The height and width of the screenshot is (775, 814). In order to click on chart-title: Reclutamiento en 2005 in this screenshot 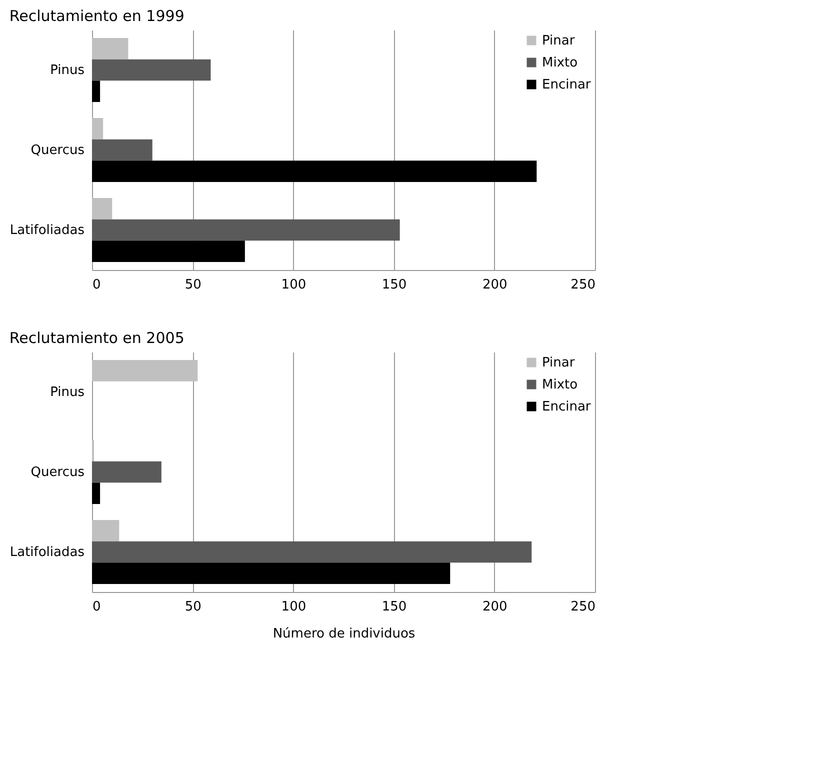, I will do `click(96, 338)`.